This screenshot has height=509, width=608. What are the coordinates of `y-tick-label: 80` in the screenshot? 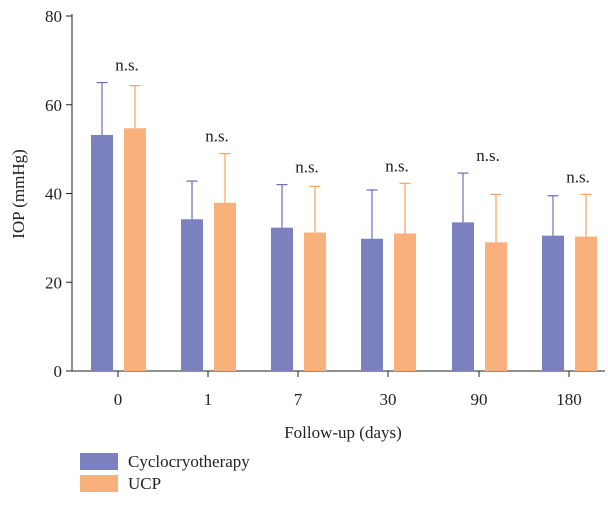 It's located at (53, 16).